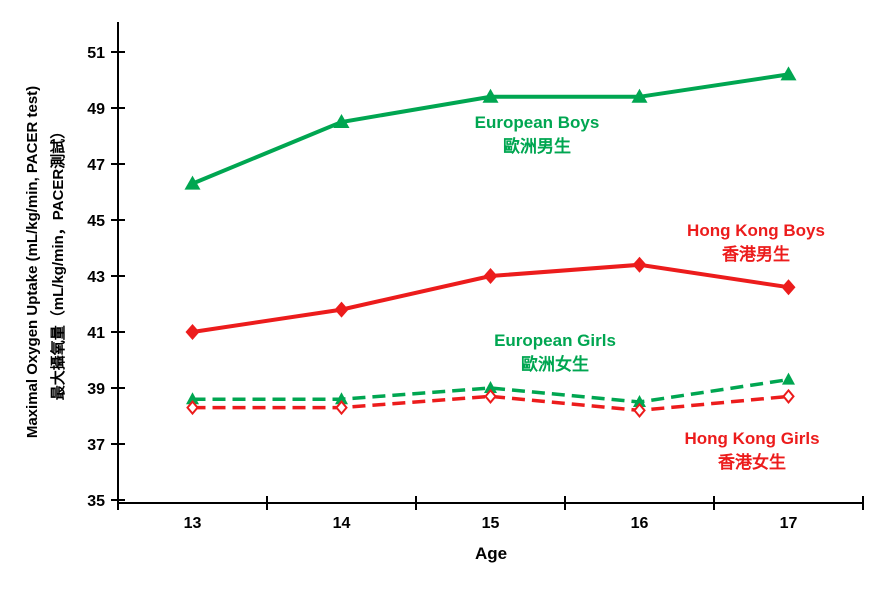 The height and width of the screenshot is (592, 887). I want to click on y-tick-label: 45, so click(96, 221).